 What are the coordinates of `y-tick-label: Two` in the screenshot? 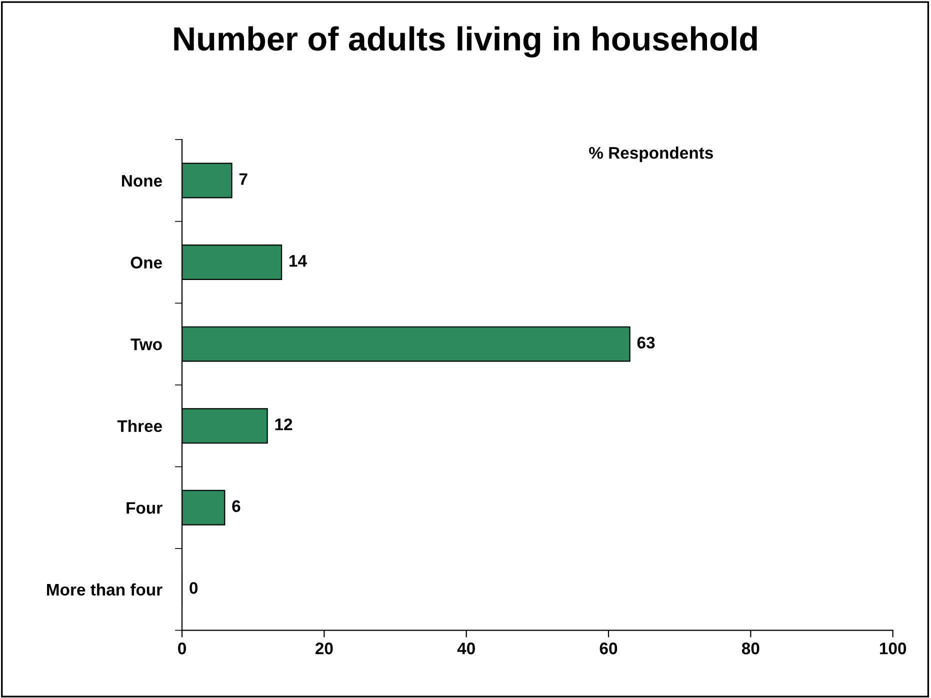 It's located at (146, 344).